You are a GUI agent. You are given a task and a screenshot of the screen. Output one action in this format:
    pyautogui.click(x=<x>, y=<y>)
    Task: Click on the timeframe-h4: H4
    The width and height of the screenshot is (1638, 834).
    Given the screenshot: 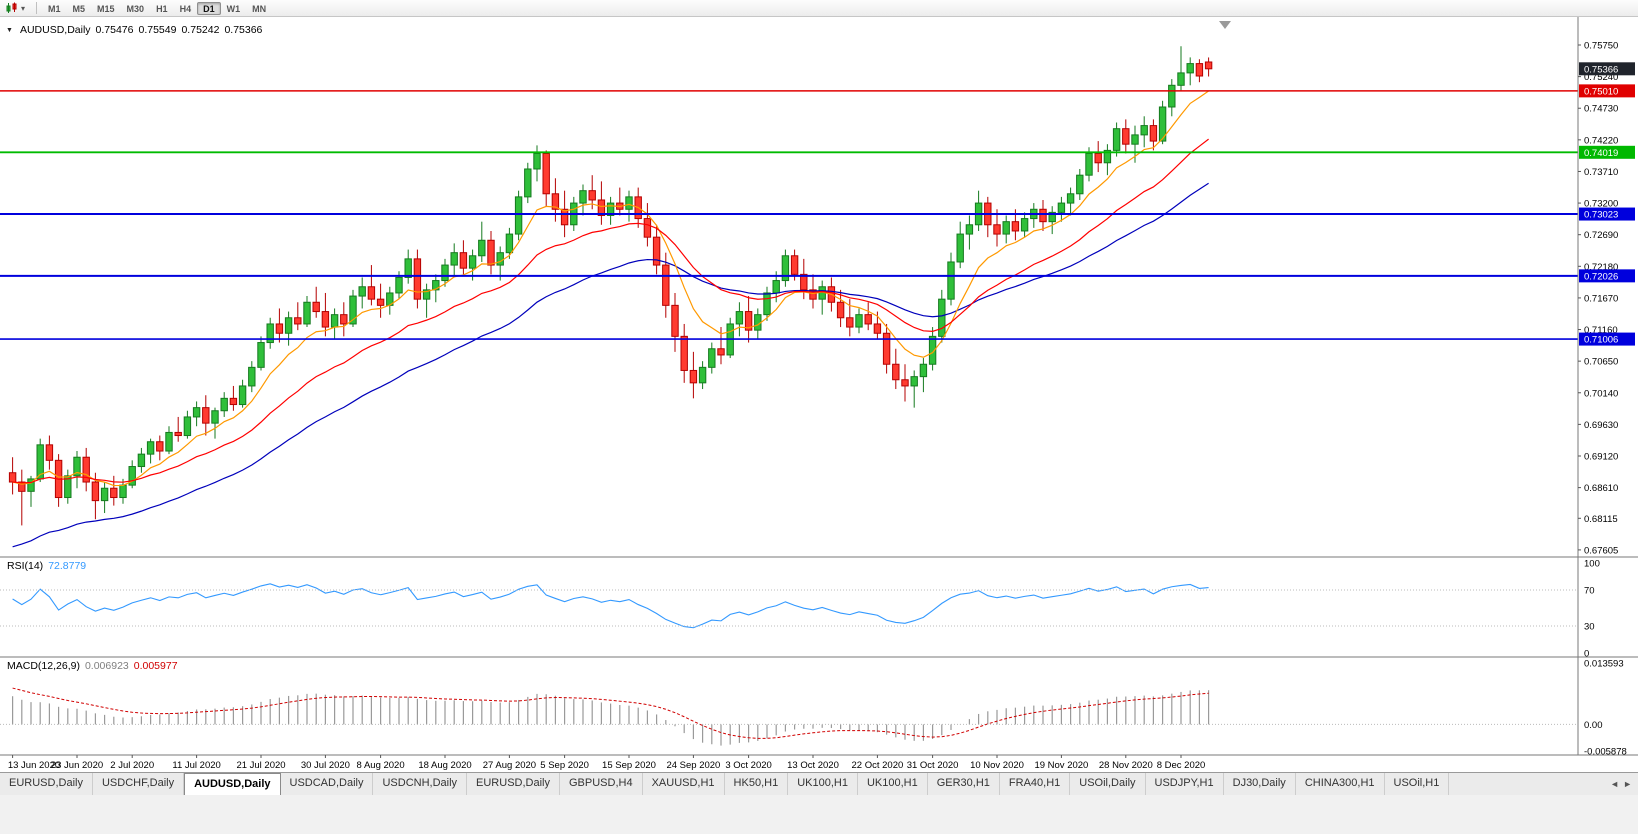 What is the action you would take?
    pyautogui.click(x=185, y=8)
    